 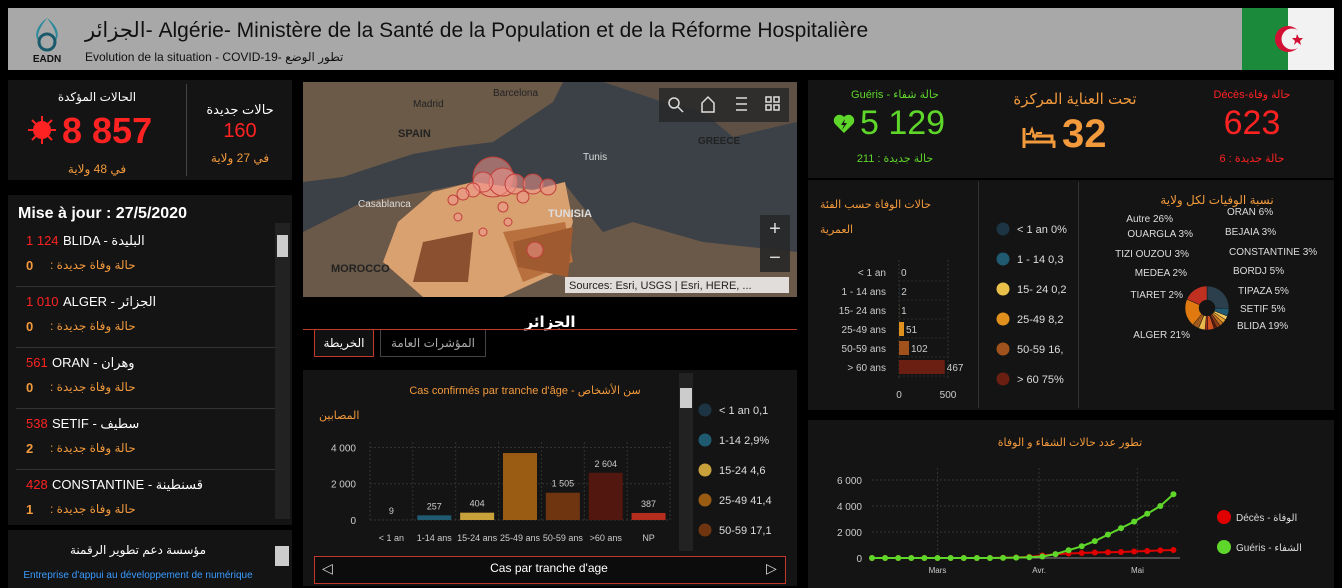 I want to click on slice-label: CONSTANTINE 3%, so click(x=1273, y=252).